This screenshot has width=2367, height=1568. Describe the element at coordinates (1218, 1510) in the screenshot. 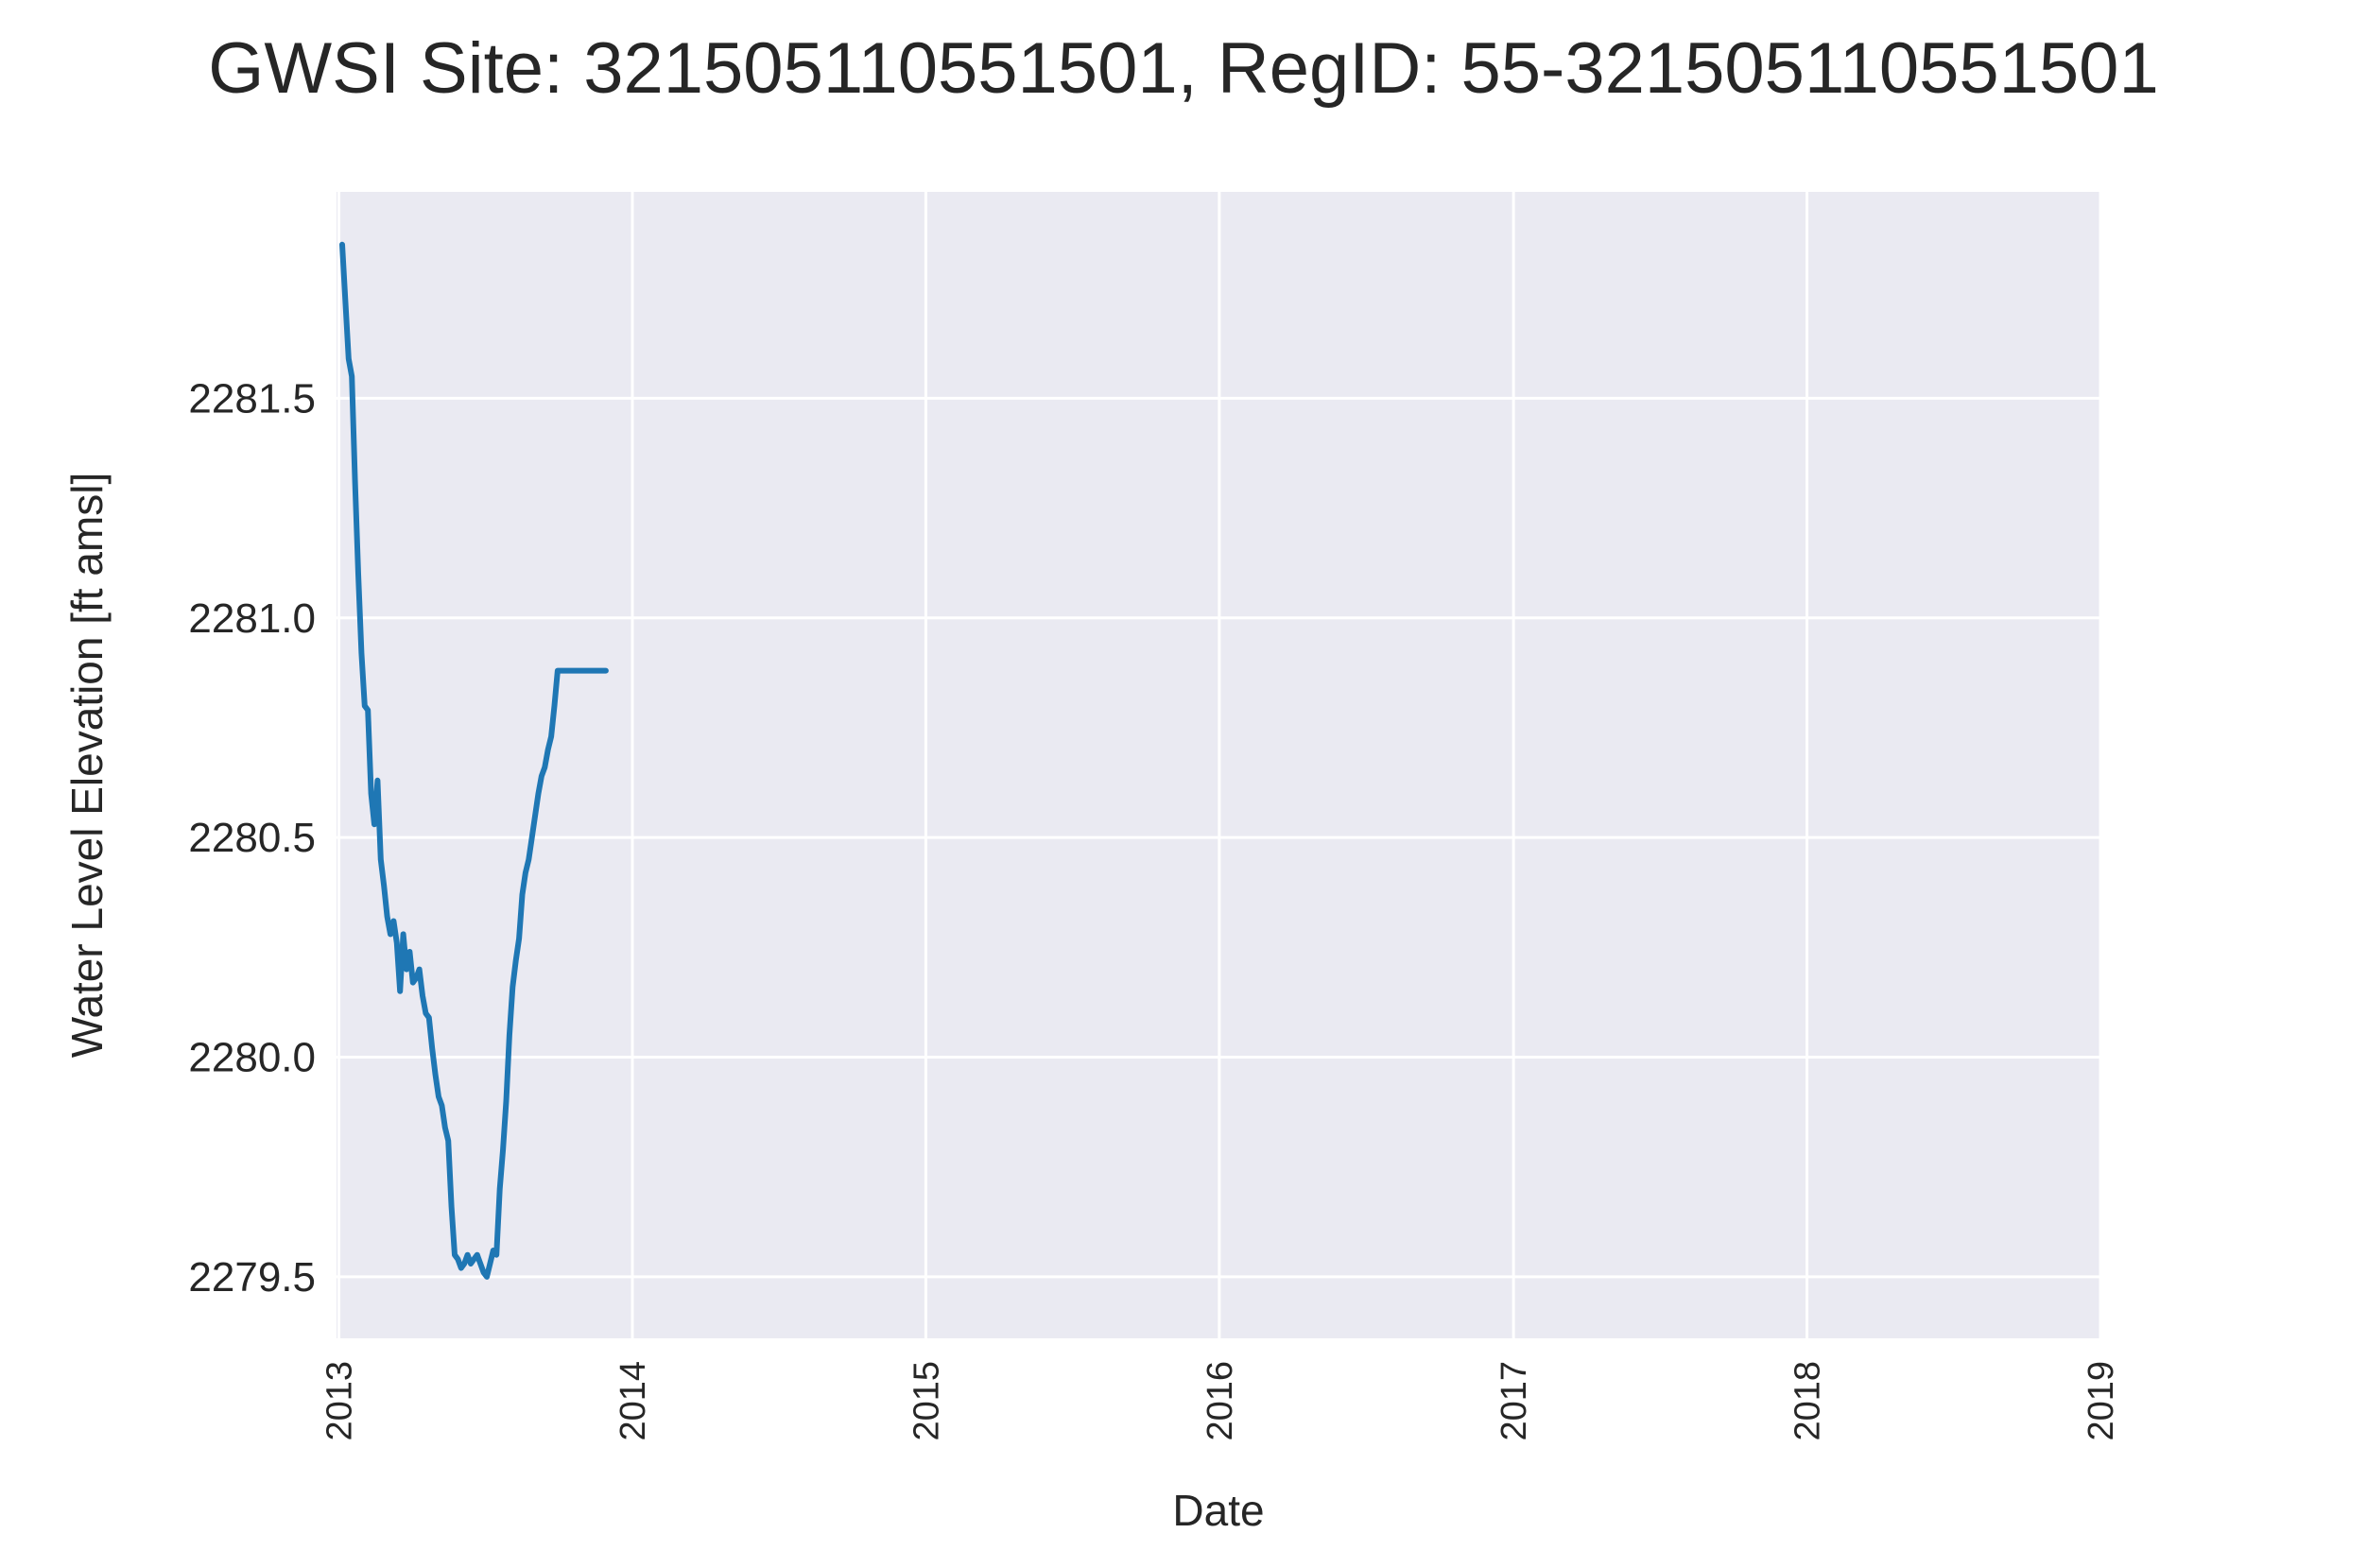

I see `x-axis-label: Date` at that location.